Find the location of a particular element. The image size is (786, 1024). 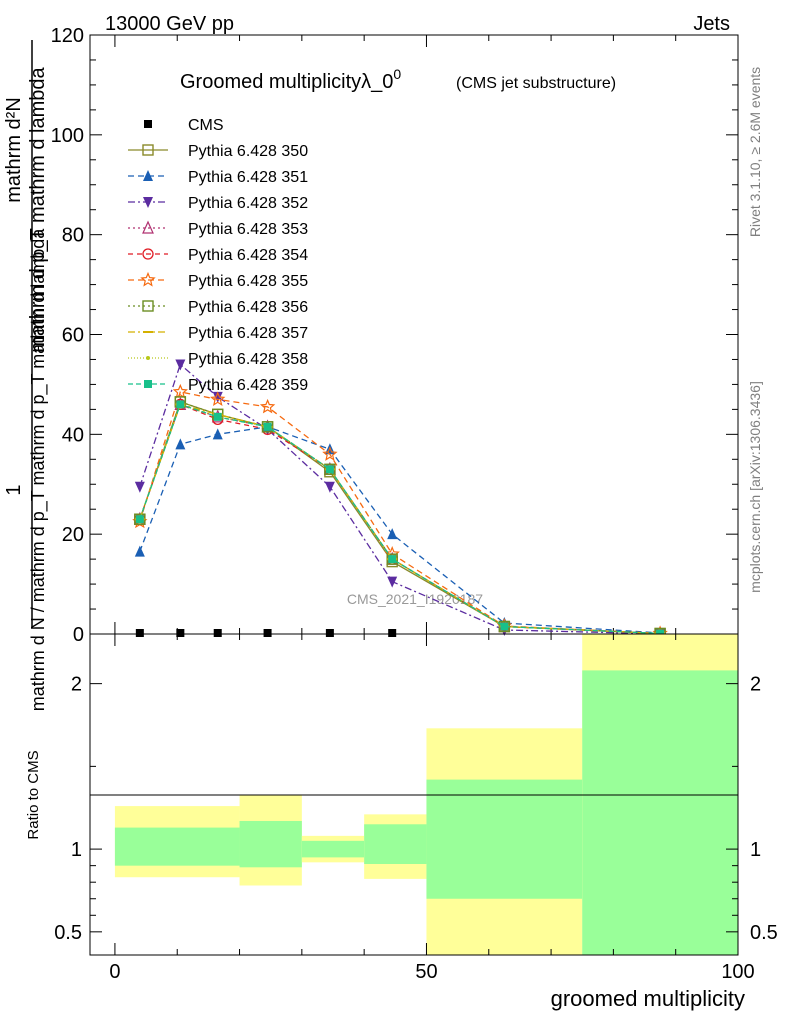

title-main-text: Groomed multiplicityλ_0 is located at coordinates (286, 82).